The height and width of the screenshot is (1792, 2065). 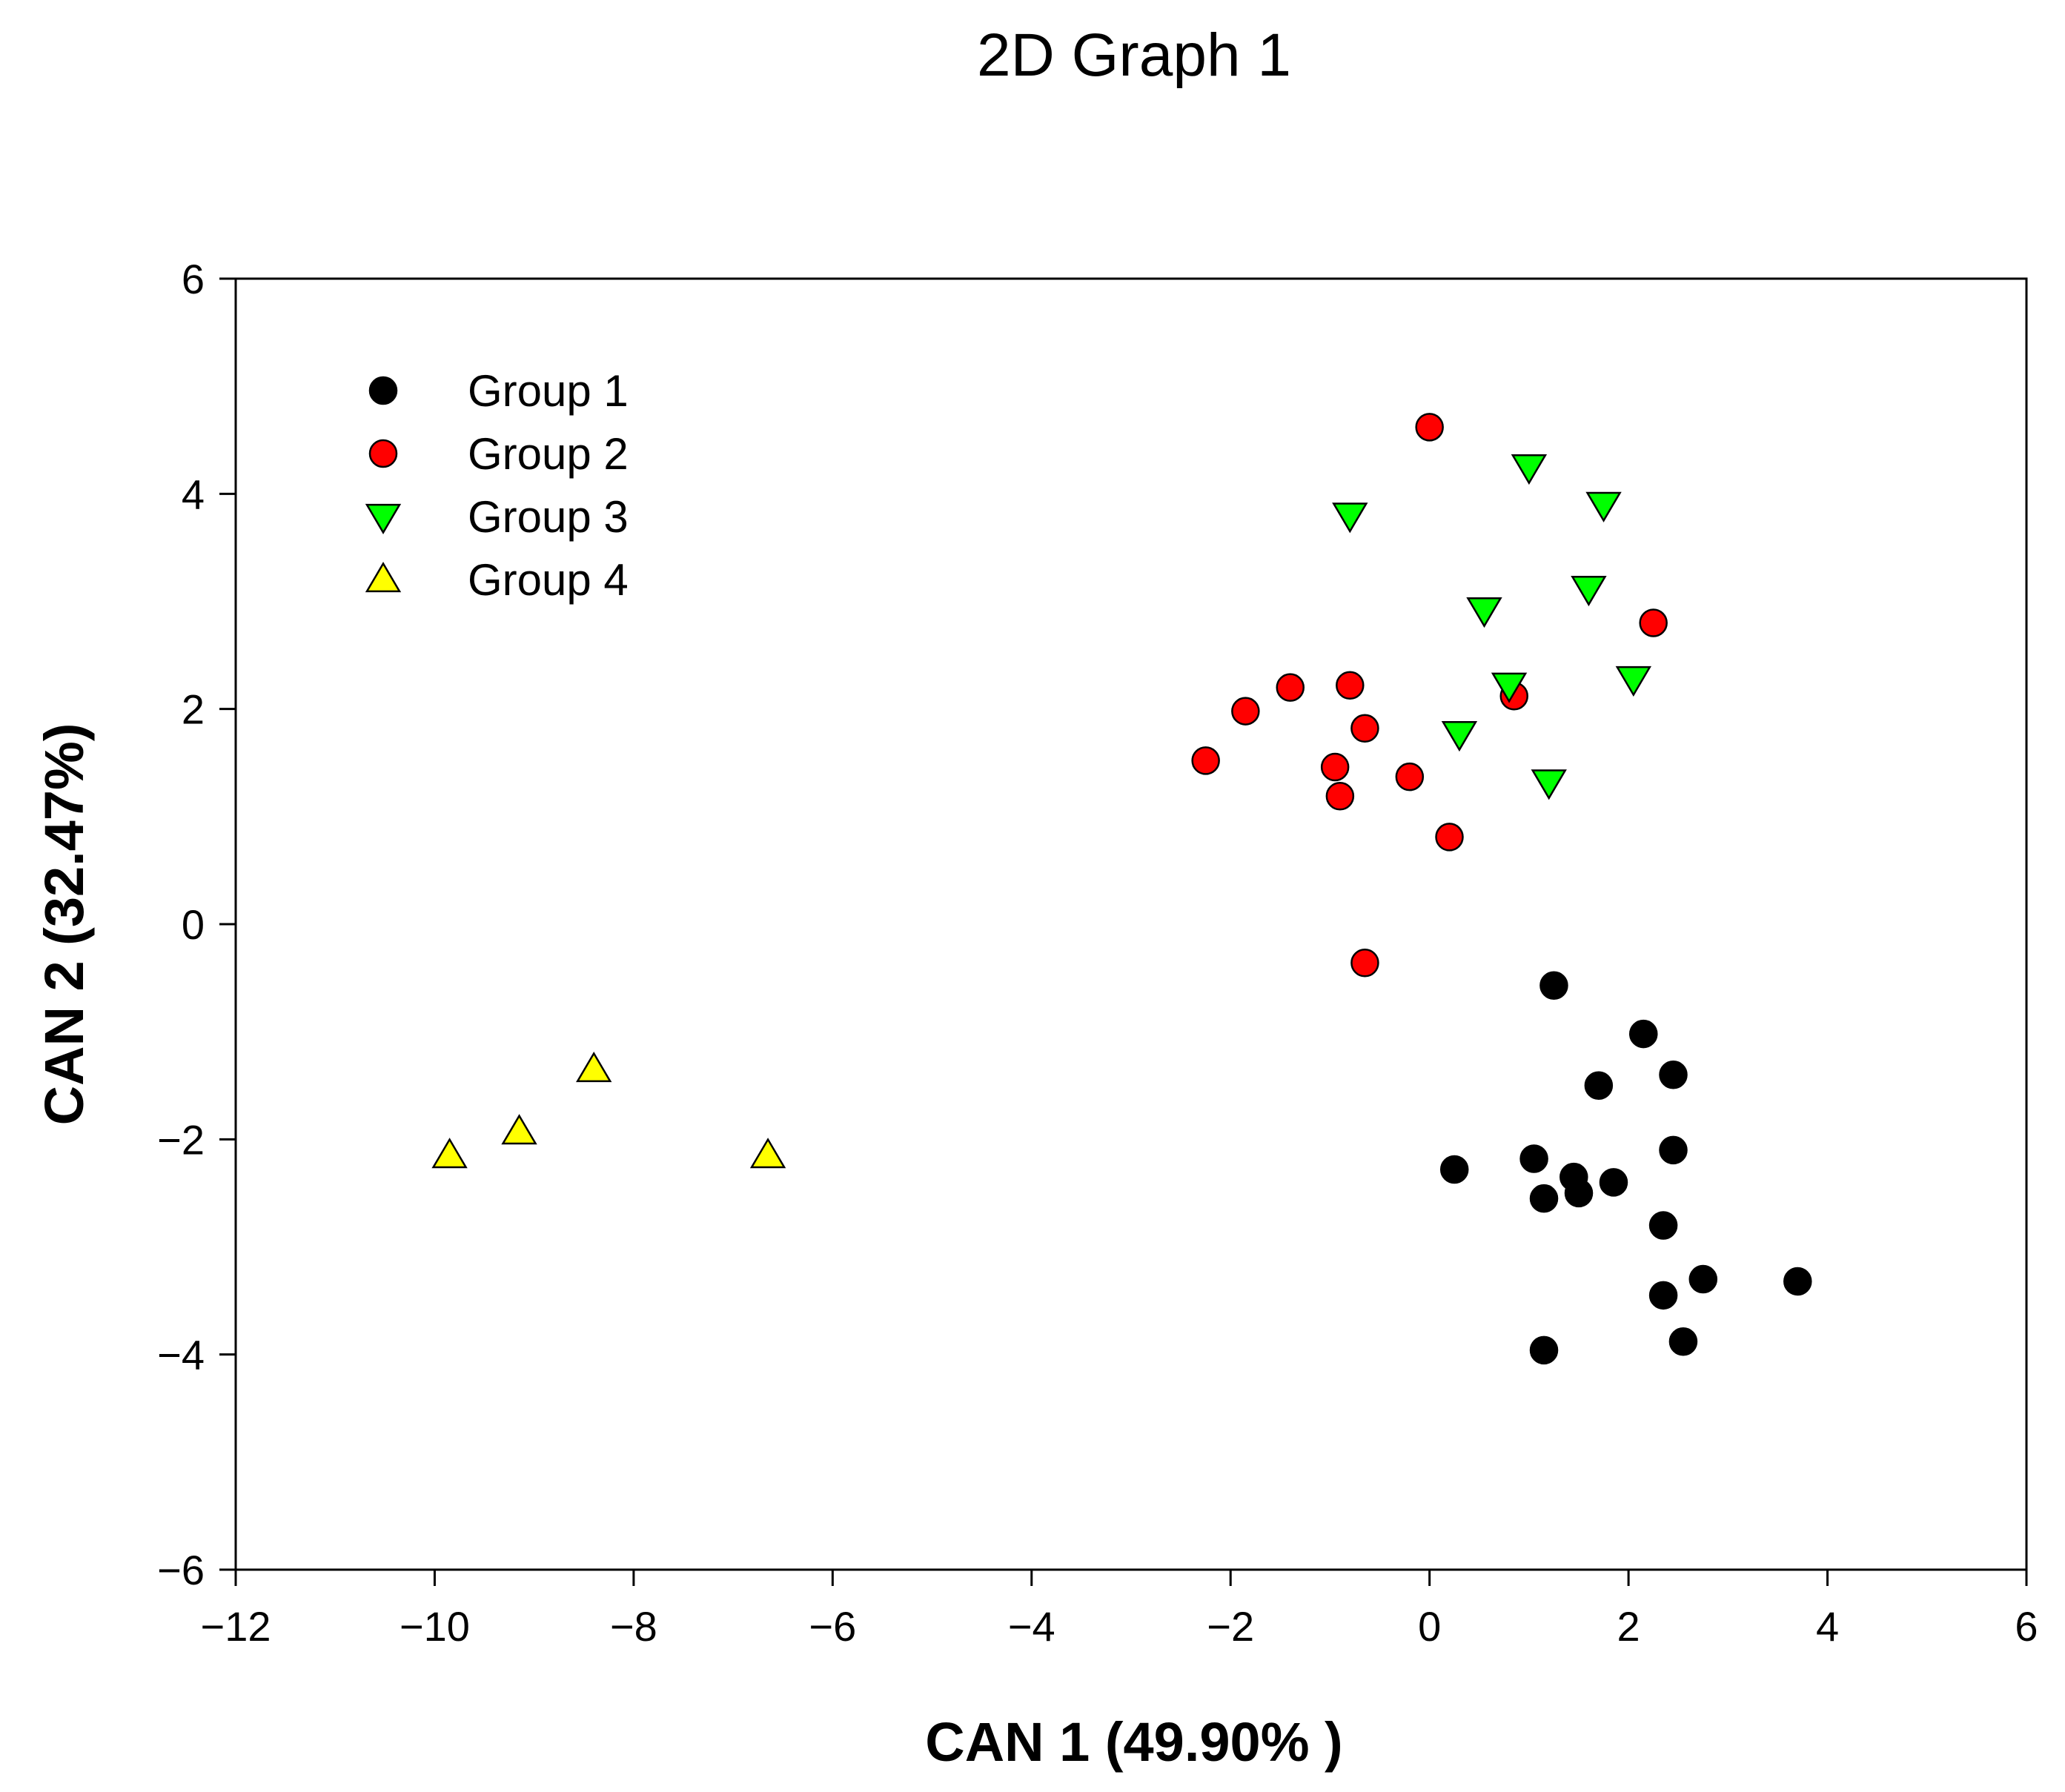 What do you see at coordinates (497, 486) in the screenshot?
I see `legend: Group 1 Group 2 Group 3 Group 4` at bounding box center [497, 486].